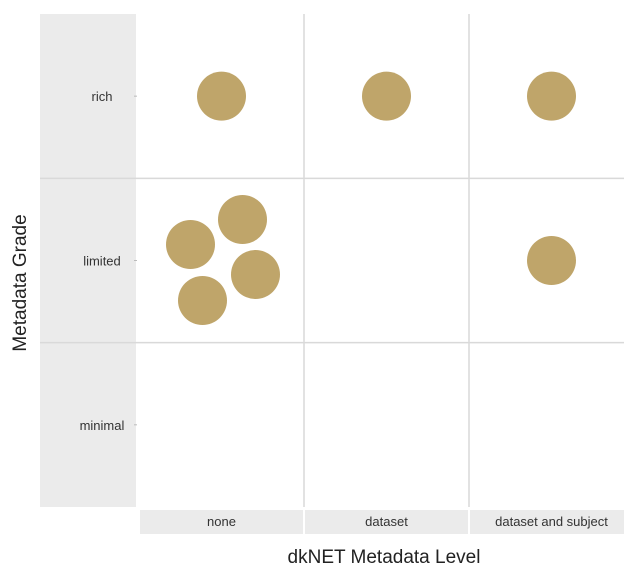  I want to click on y-tick-label-limited: limited, so click(102, 260).